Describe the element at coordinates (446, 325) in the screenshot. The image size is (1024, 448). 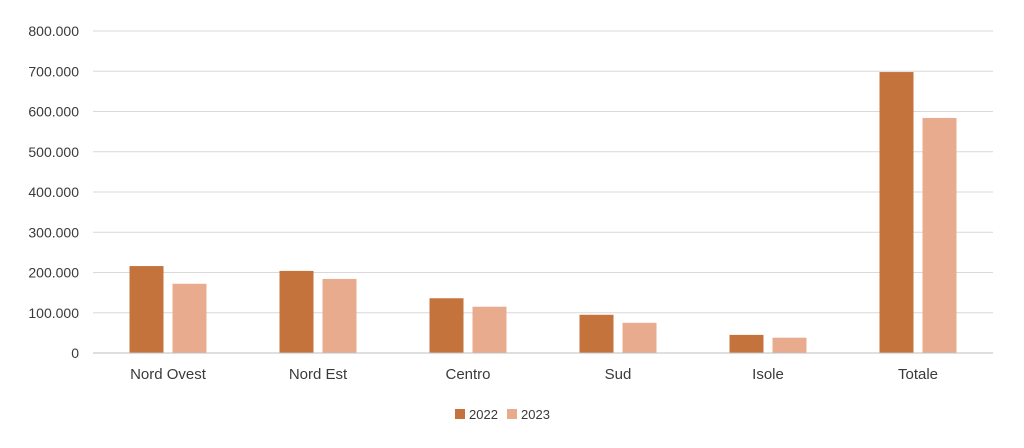
I see `bar-2022-centro` at that location.